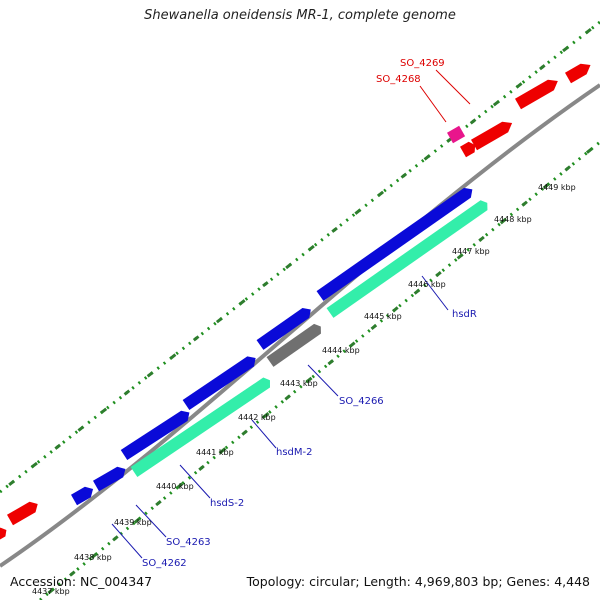  Describe the element at coordinates (341, 350) in the screenshot. I see `scale-label: 4444 kbp` at that location.